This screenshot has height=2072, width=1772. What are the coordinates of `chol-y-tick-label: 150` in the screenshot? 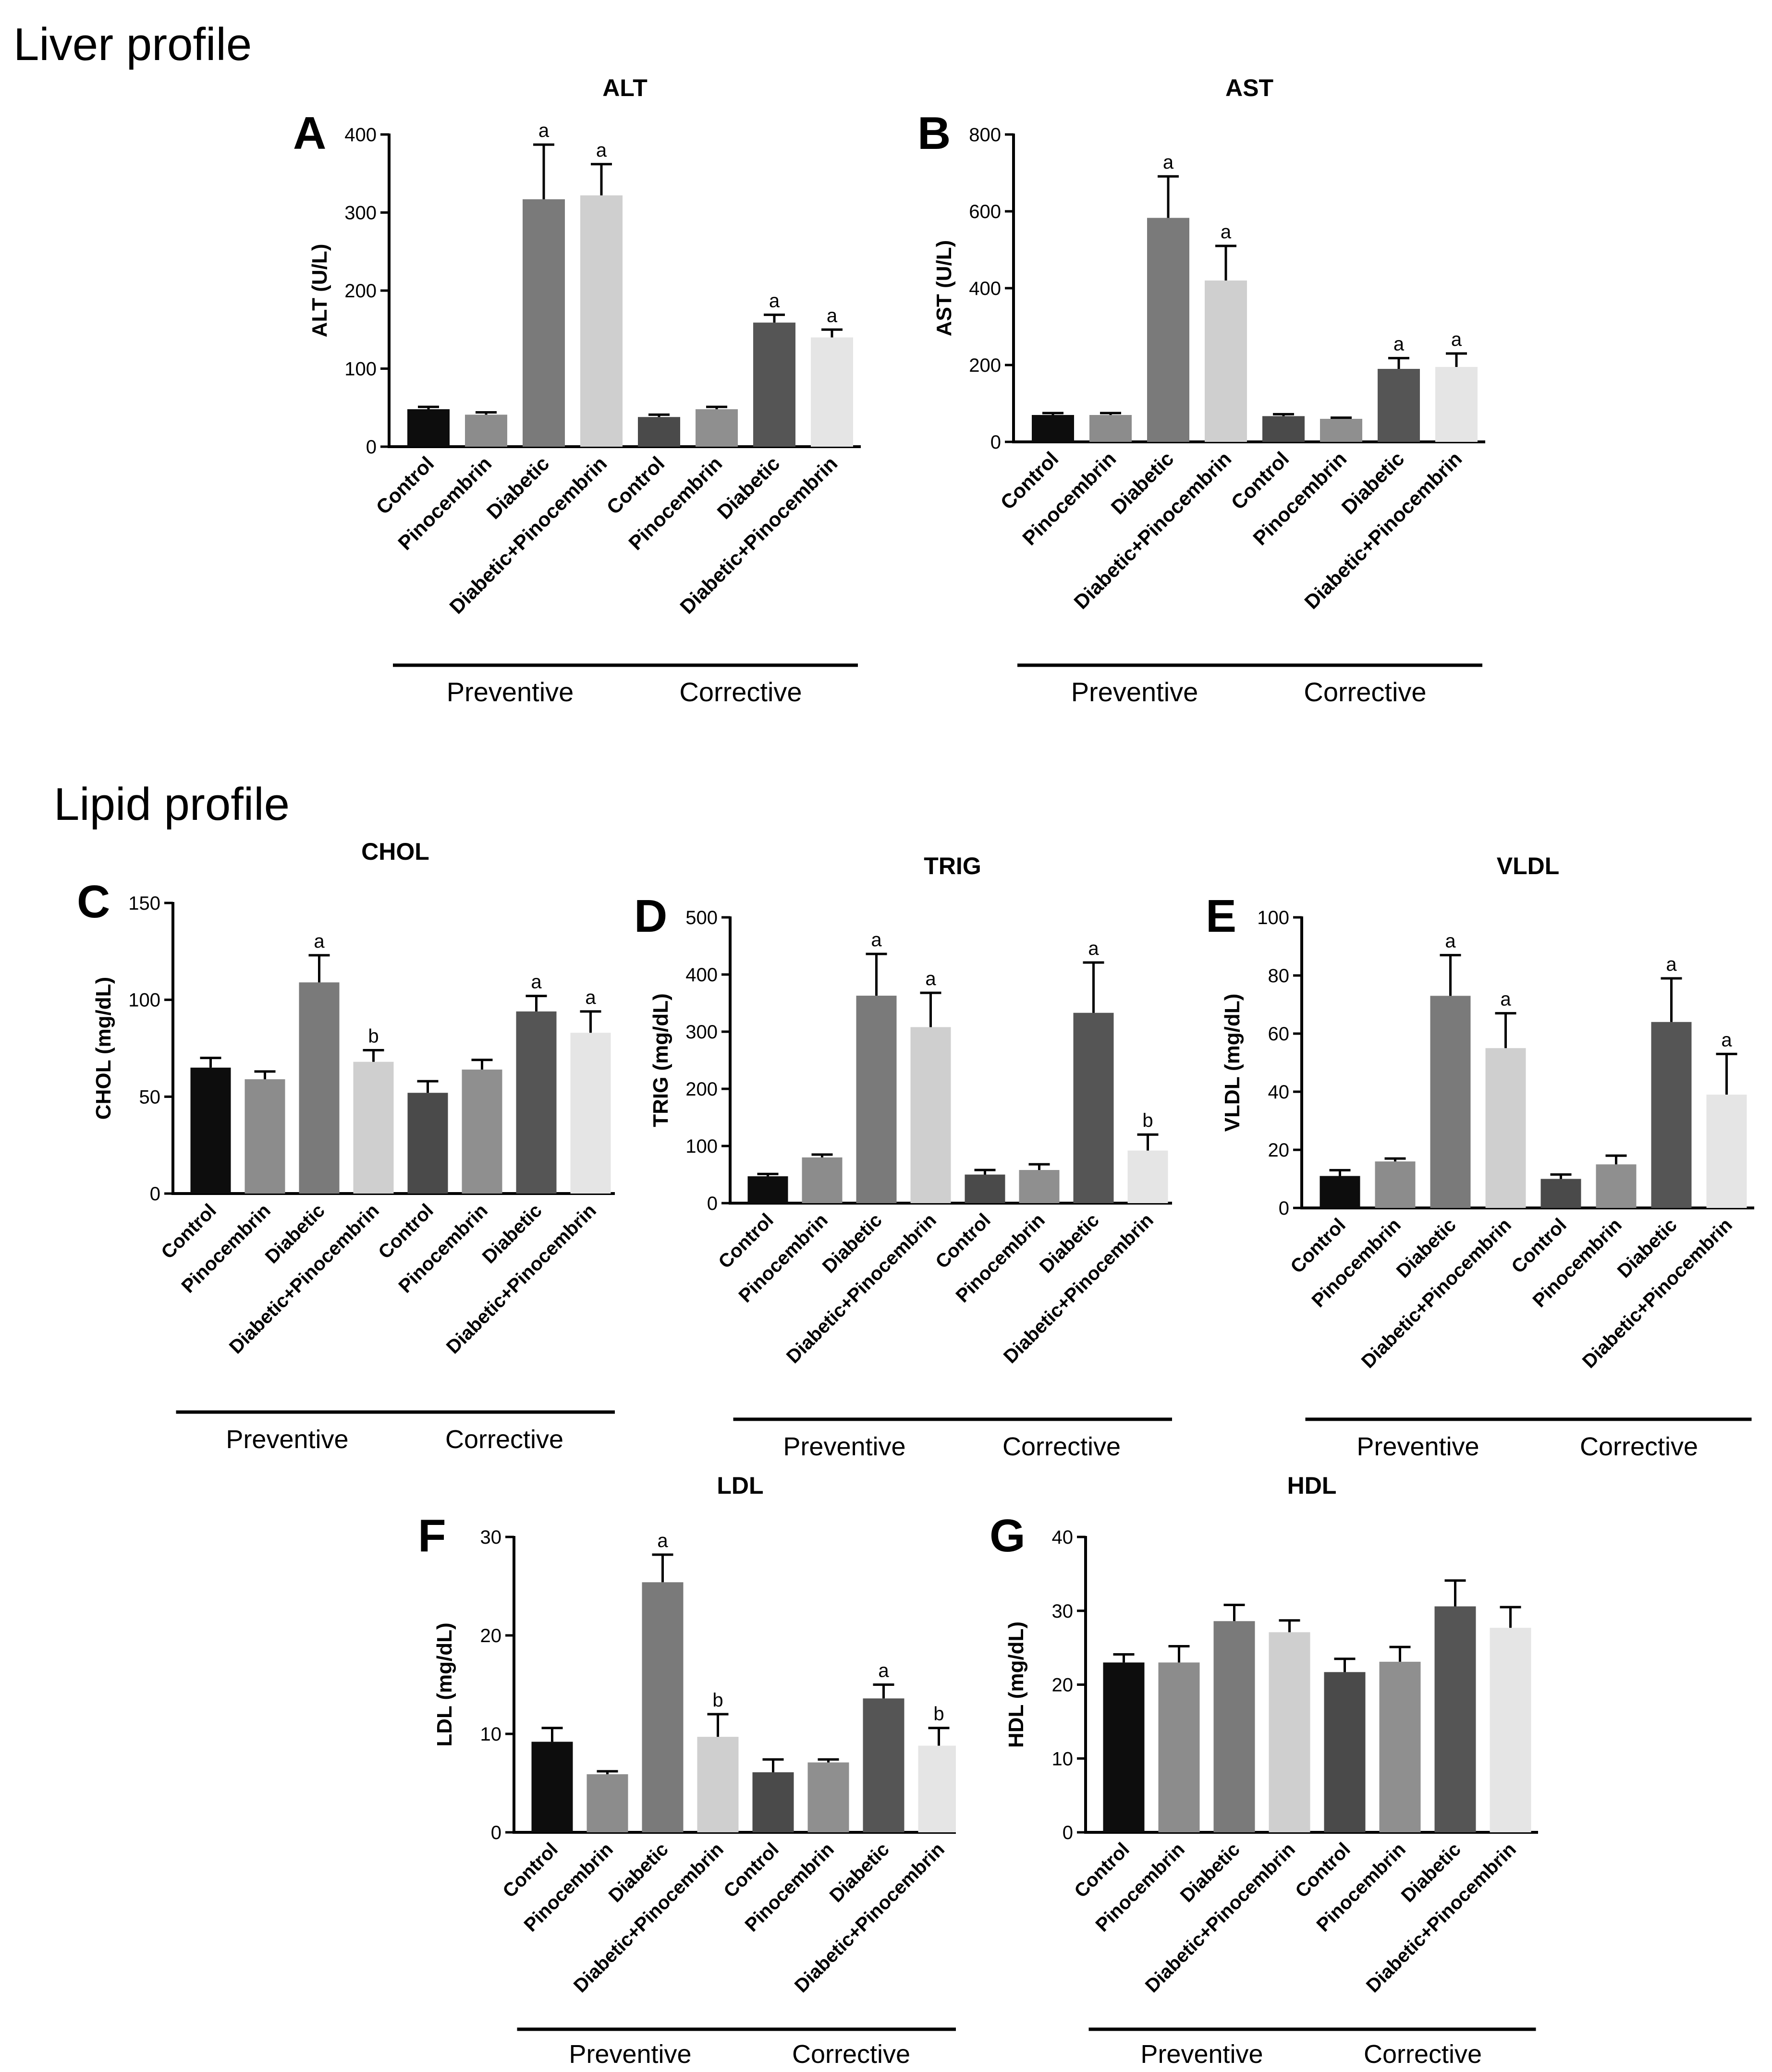 It's located at (144, 903).